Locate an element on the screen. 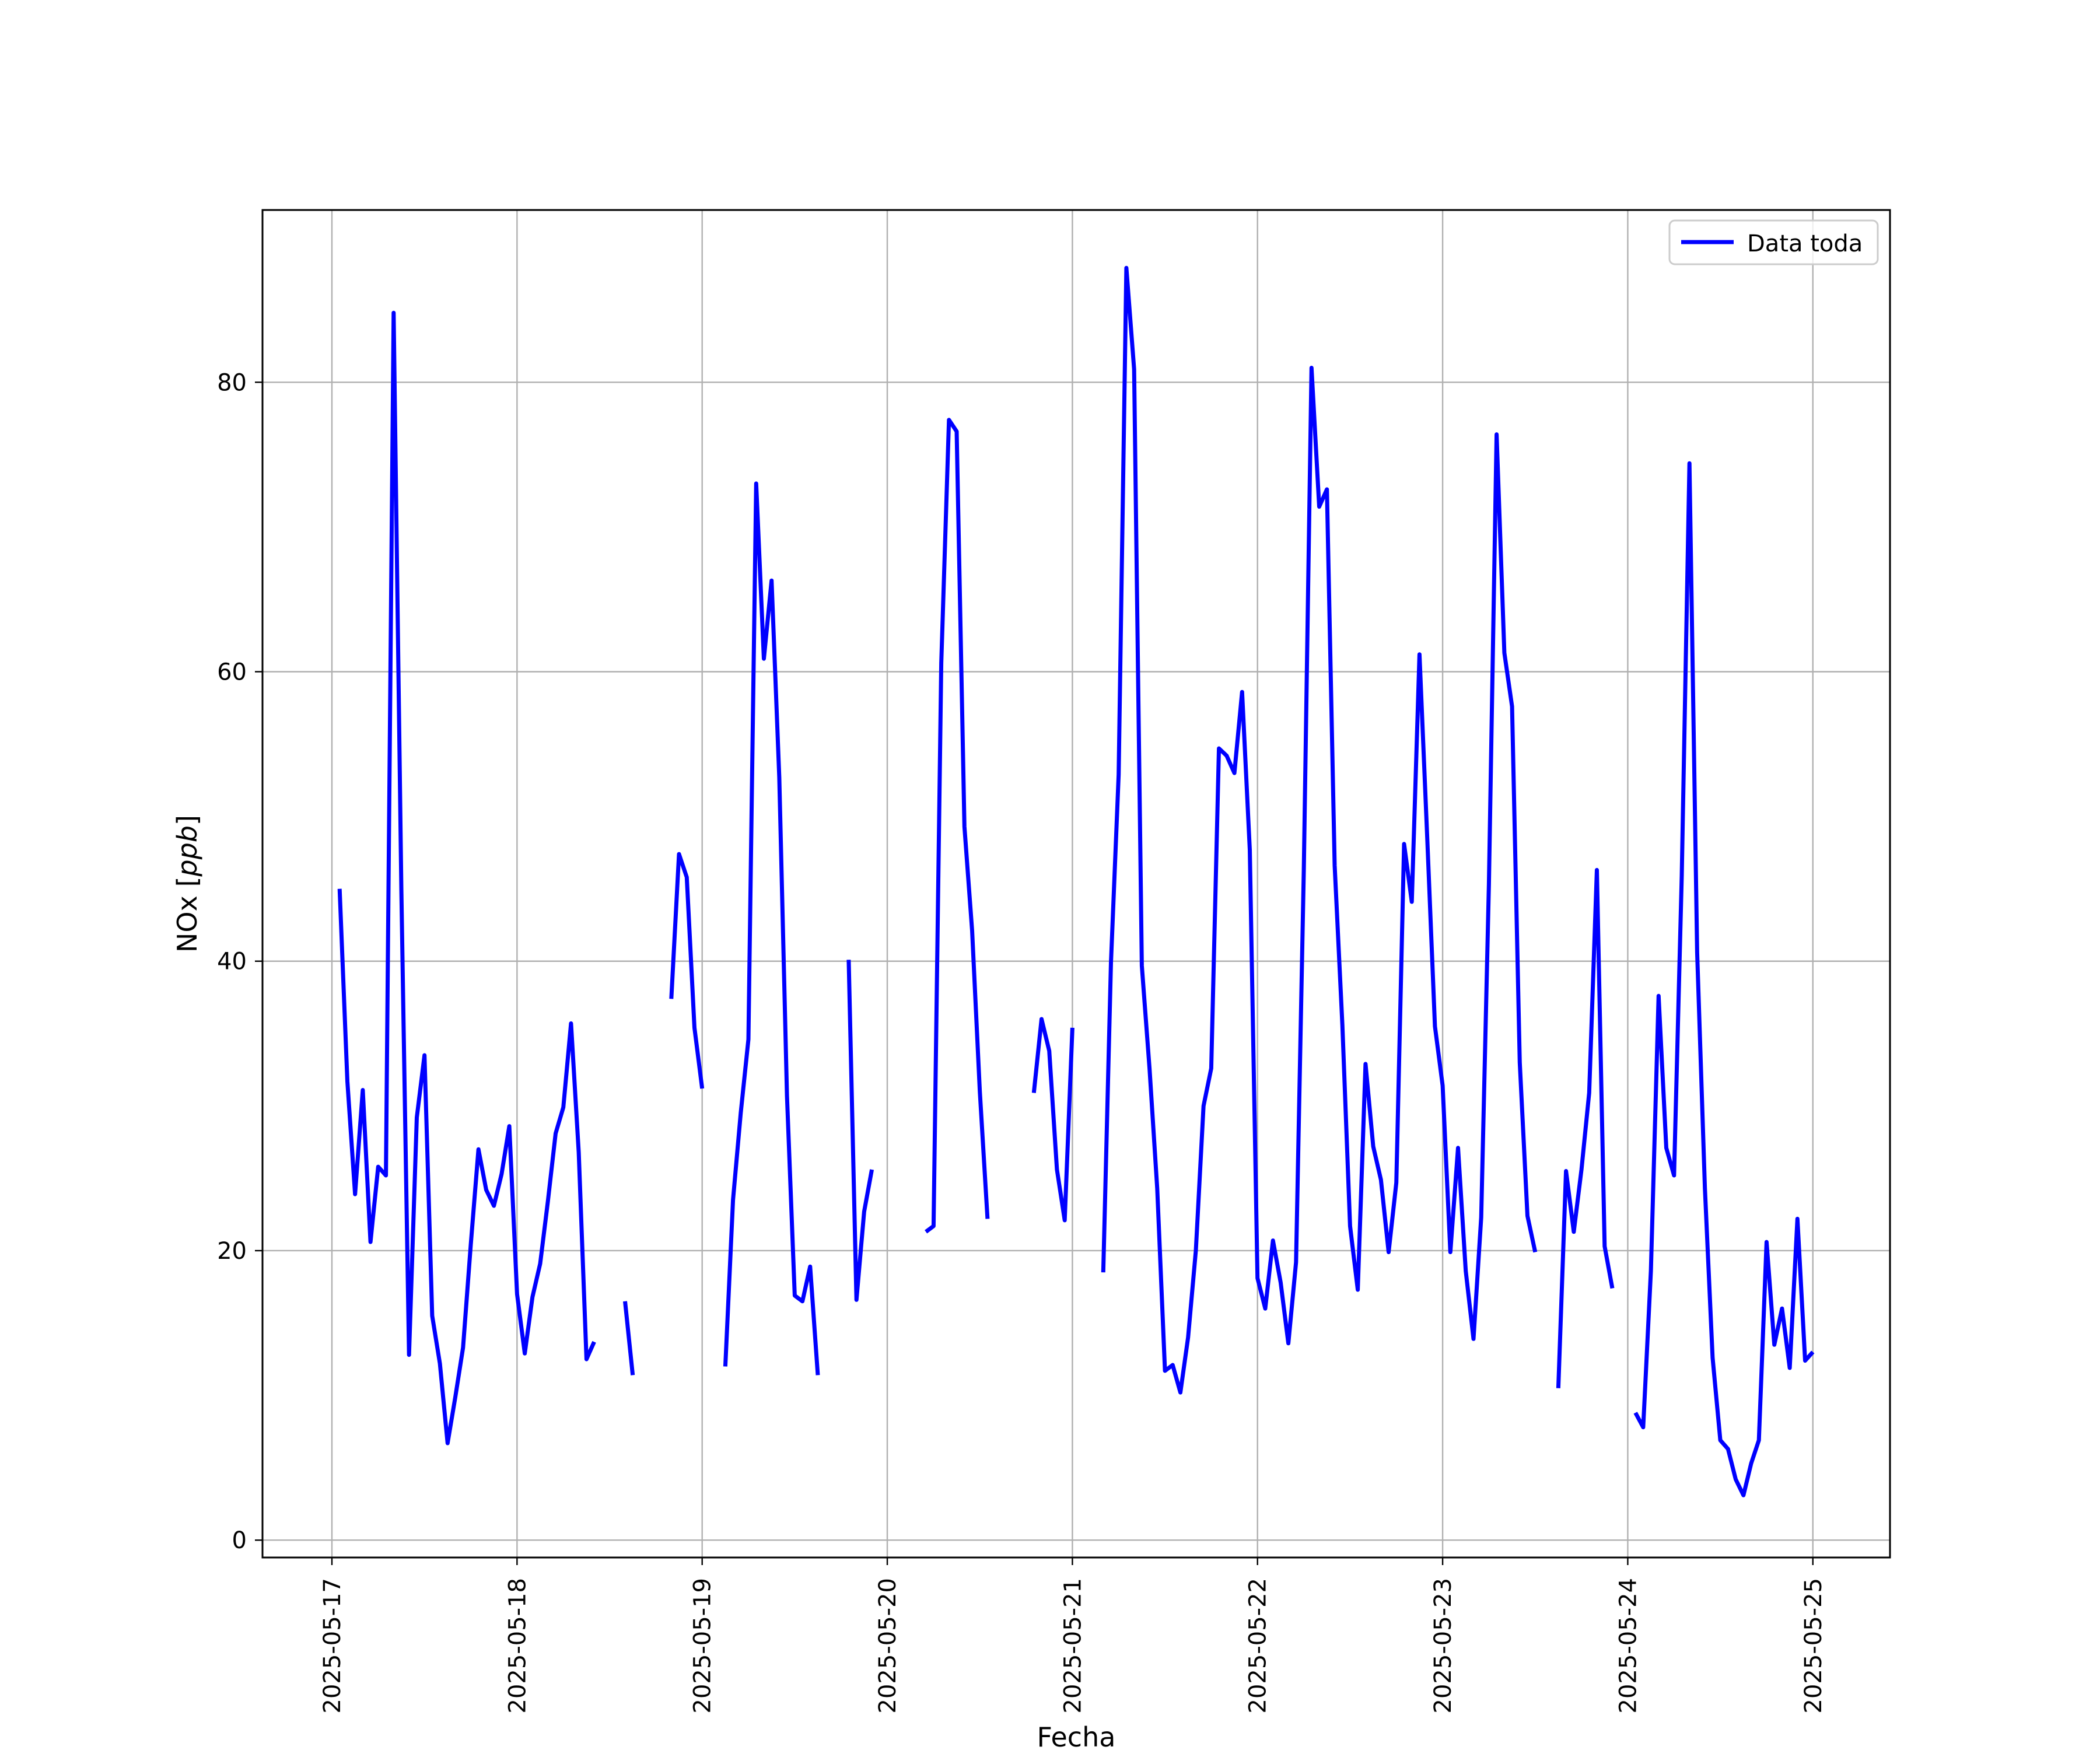  x-tick-label: 2025-05-21 is located at coordinates (1072, 1645).